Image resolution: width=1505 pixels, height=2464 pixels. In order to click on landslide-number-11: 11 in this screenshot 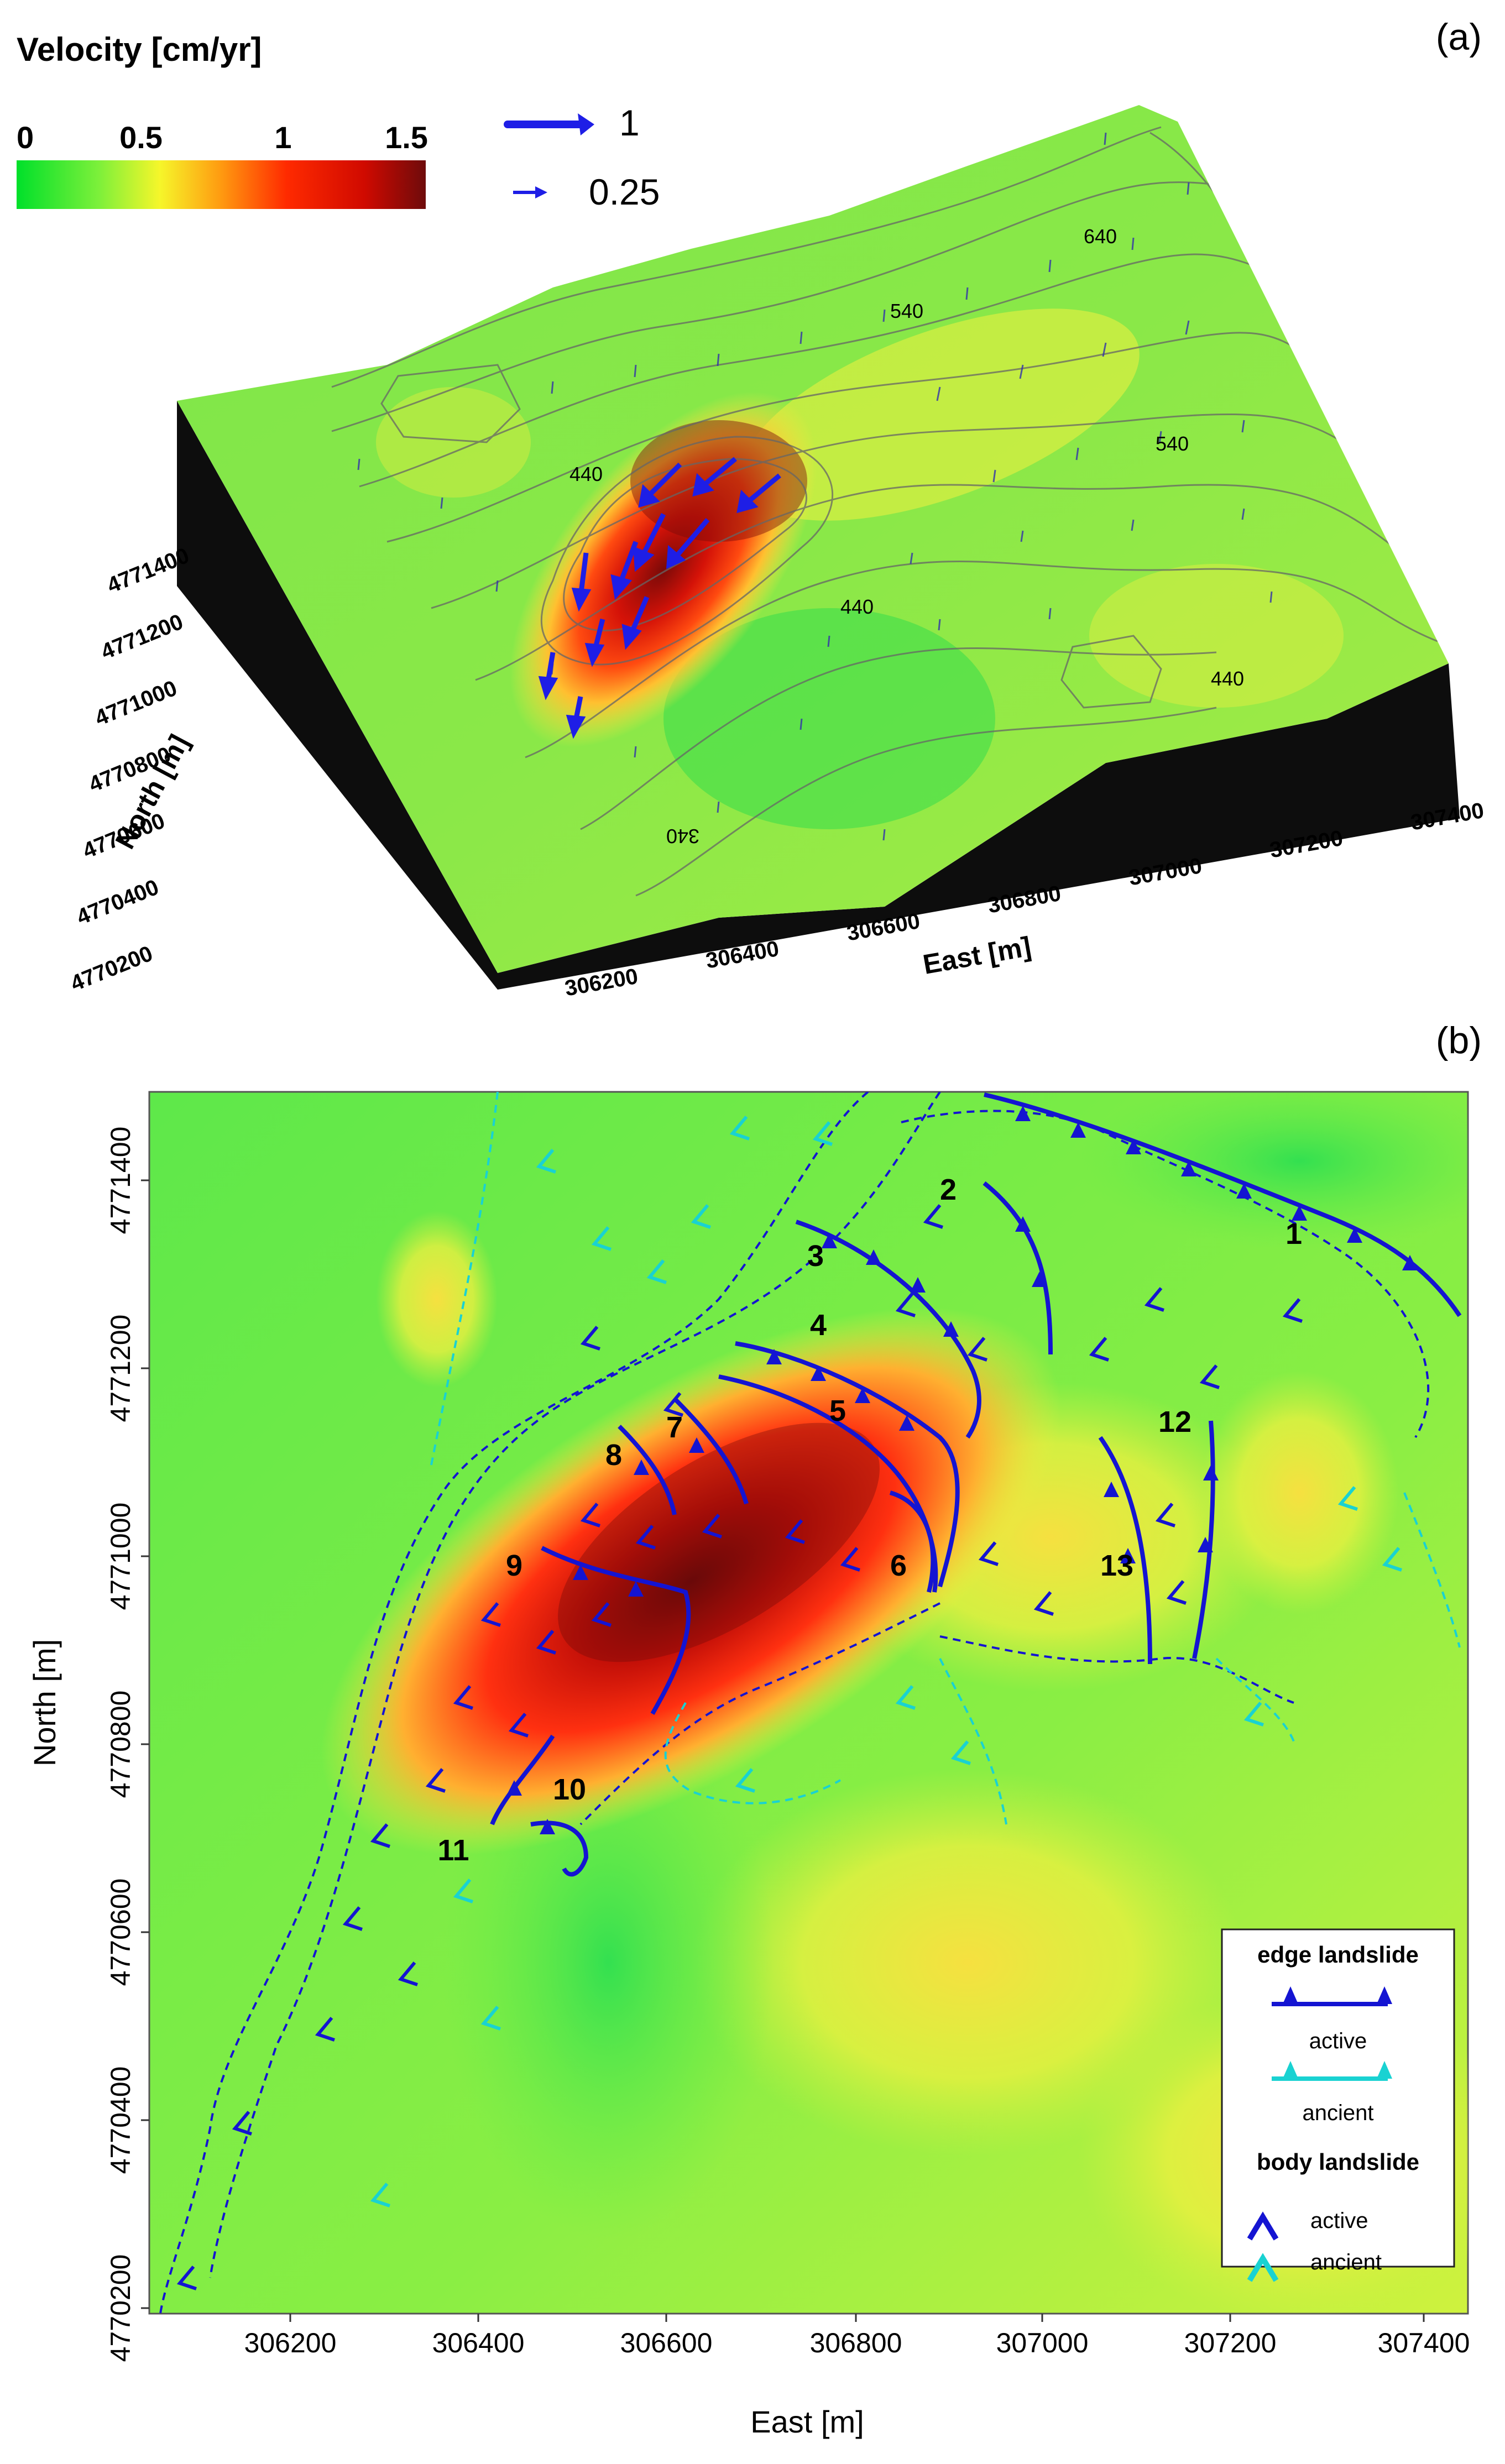, I will do `click(453, 1850)`.